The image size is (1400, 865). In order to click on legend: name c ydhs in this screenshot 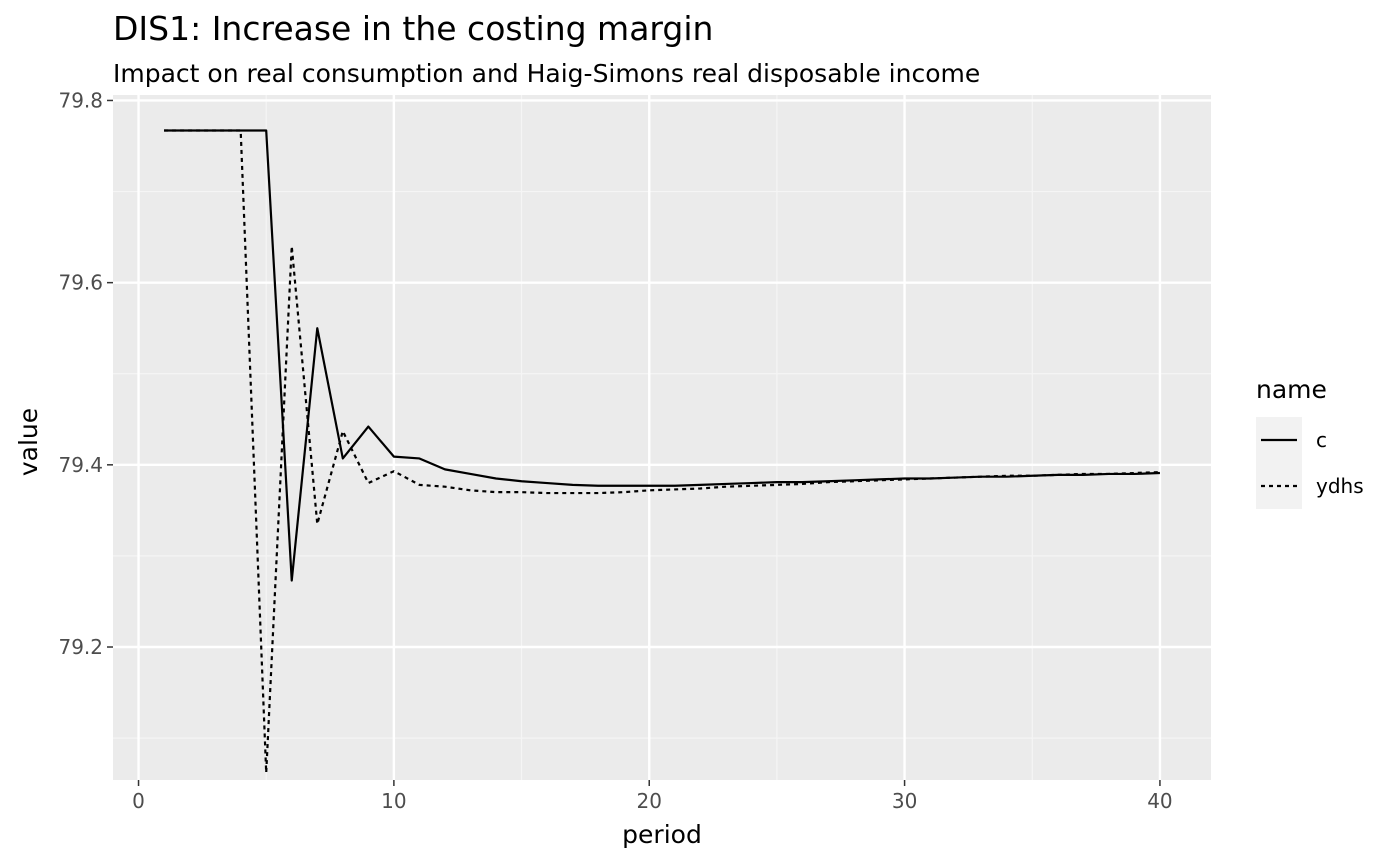, I will do `click(1310, 442)`.